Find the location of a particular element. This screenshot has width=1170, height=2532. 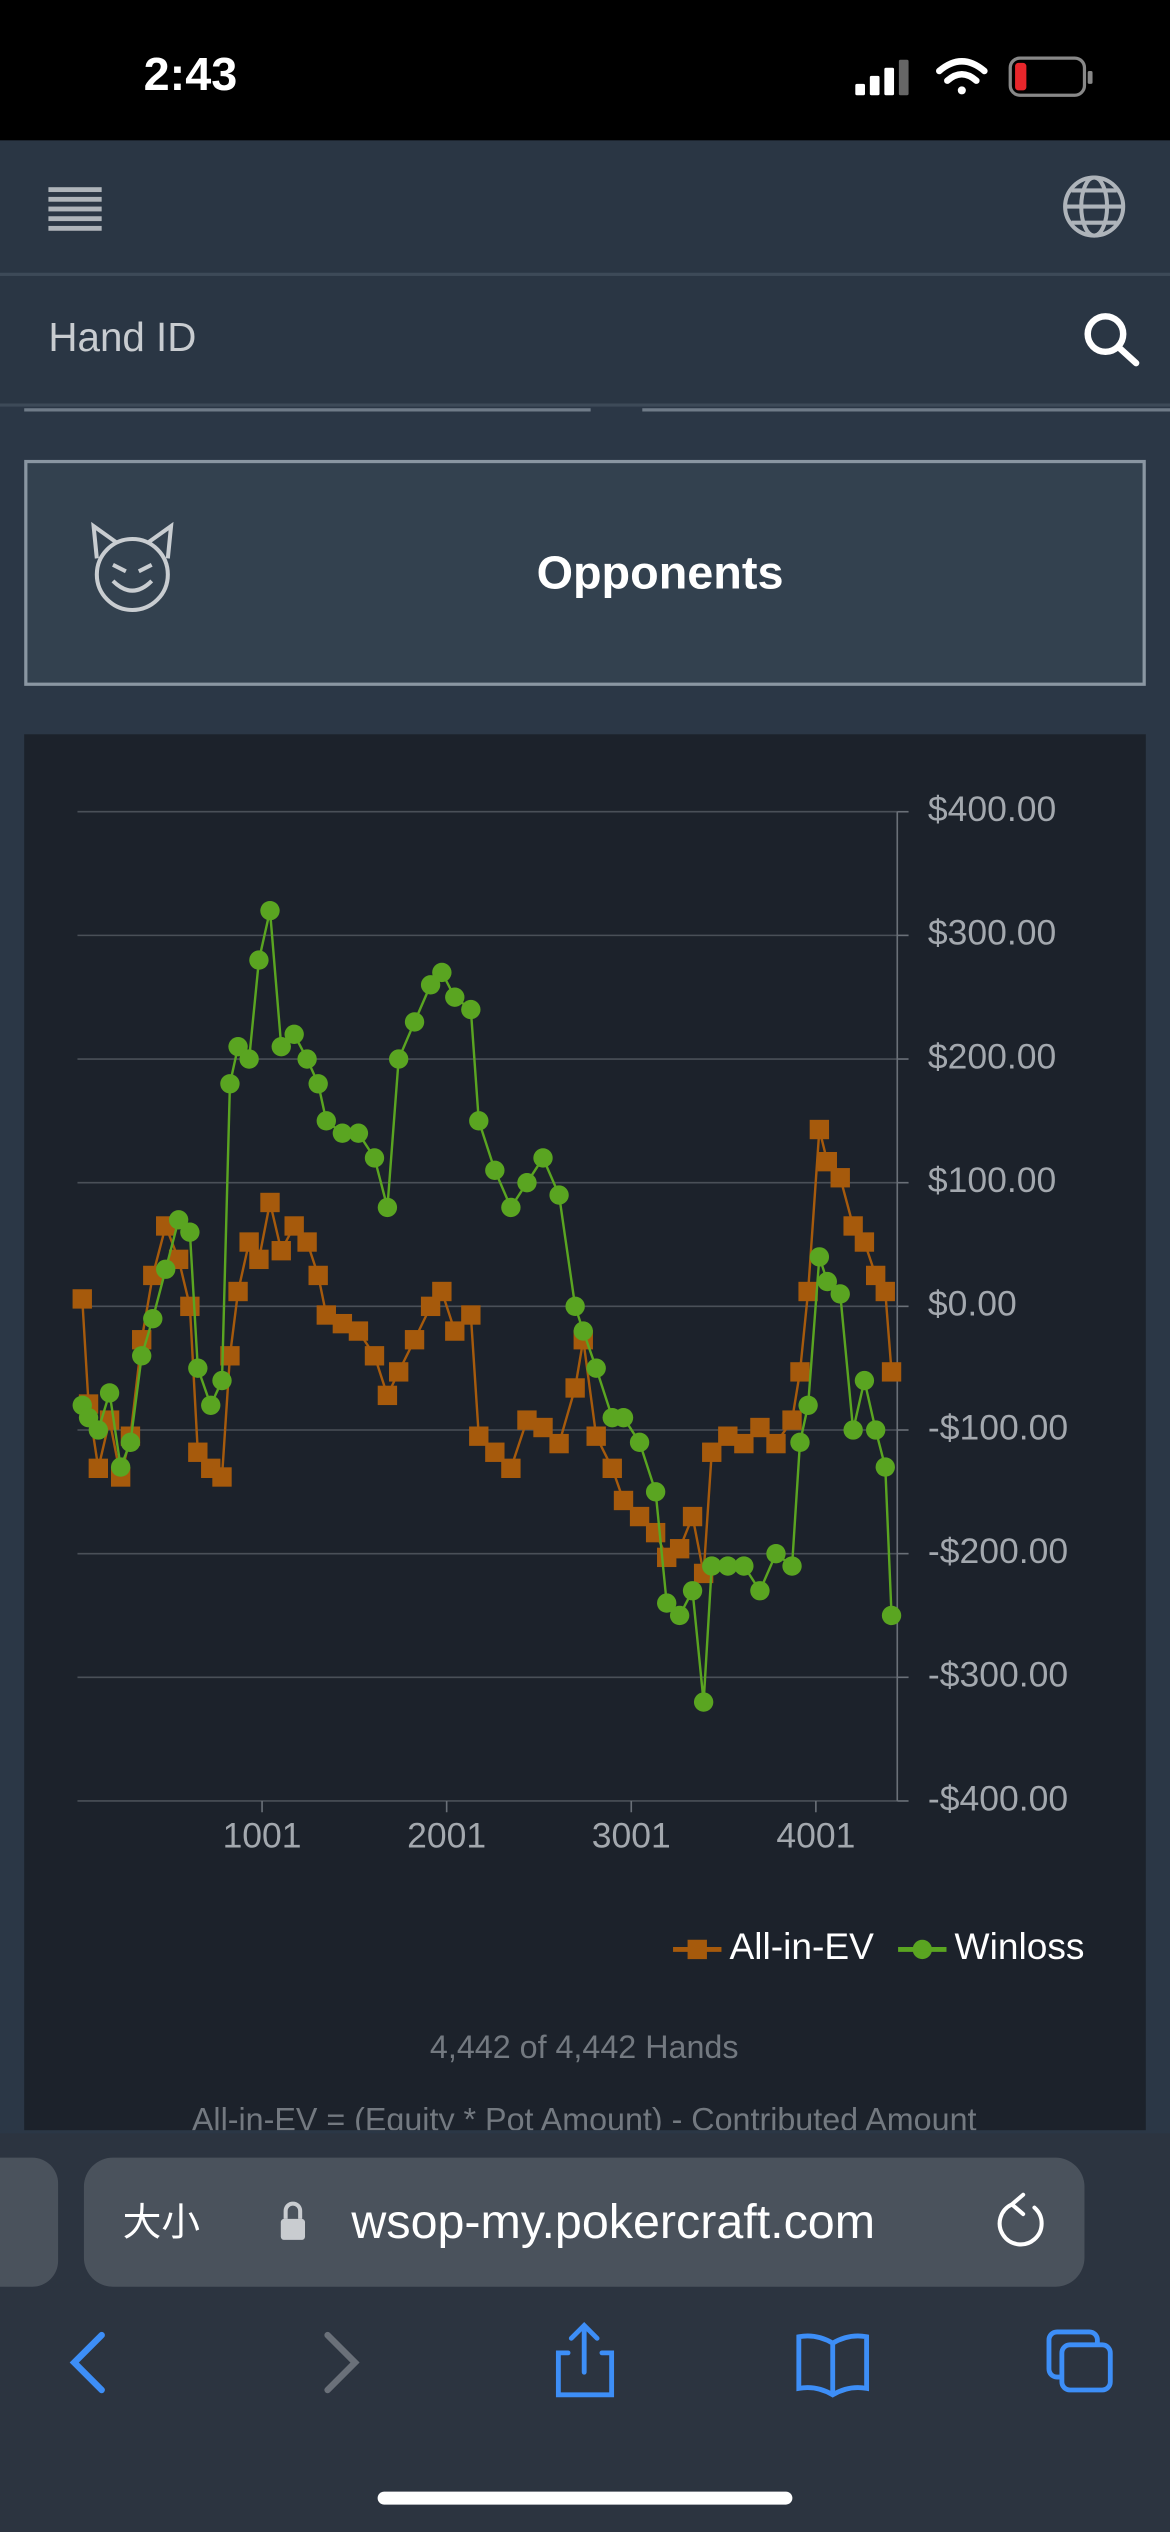

opponents-button is located at coordinates (585, 572).